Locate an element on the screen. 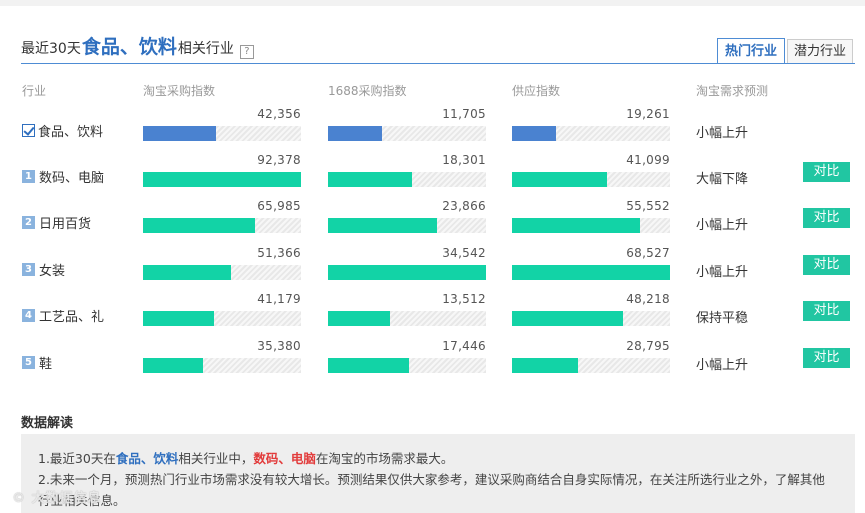 The image size is (865, 513). interpretation-line-3: 行业相关信息。 is located at coordinates (82, 500).